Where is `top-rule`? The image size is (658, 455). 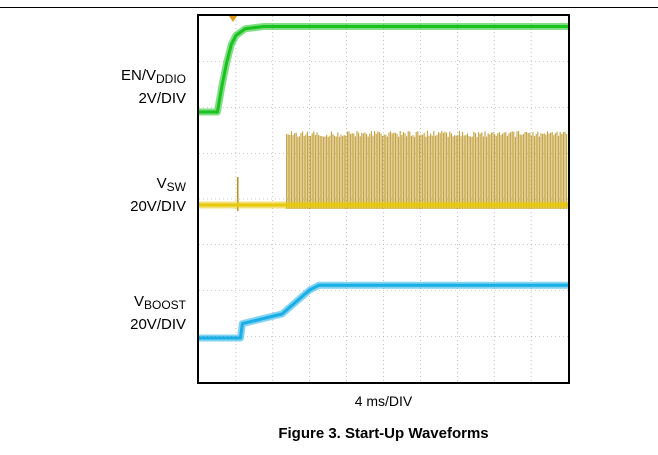 top-rule is located at coordinates (329, 7).